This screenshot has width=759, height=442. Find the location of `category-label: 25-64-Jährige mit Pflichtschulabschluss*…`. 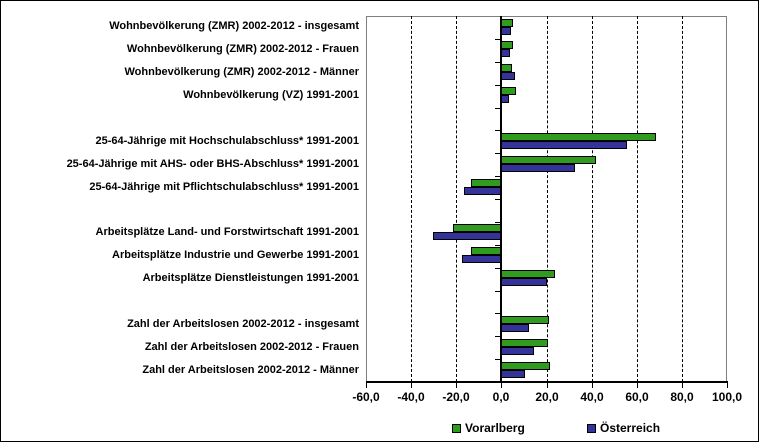

category-label: 25-64-Jährige mit Pflichtschulabschluss*… is located at coordinates (224, 186).